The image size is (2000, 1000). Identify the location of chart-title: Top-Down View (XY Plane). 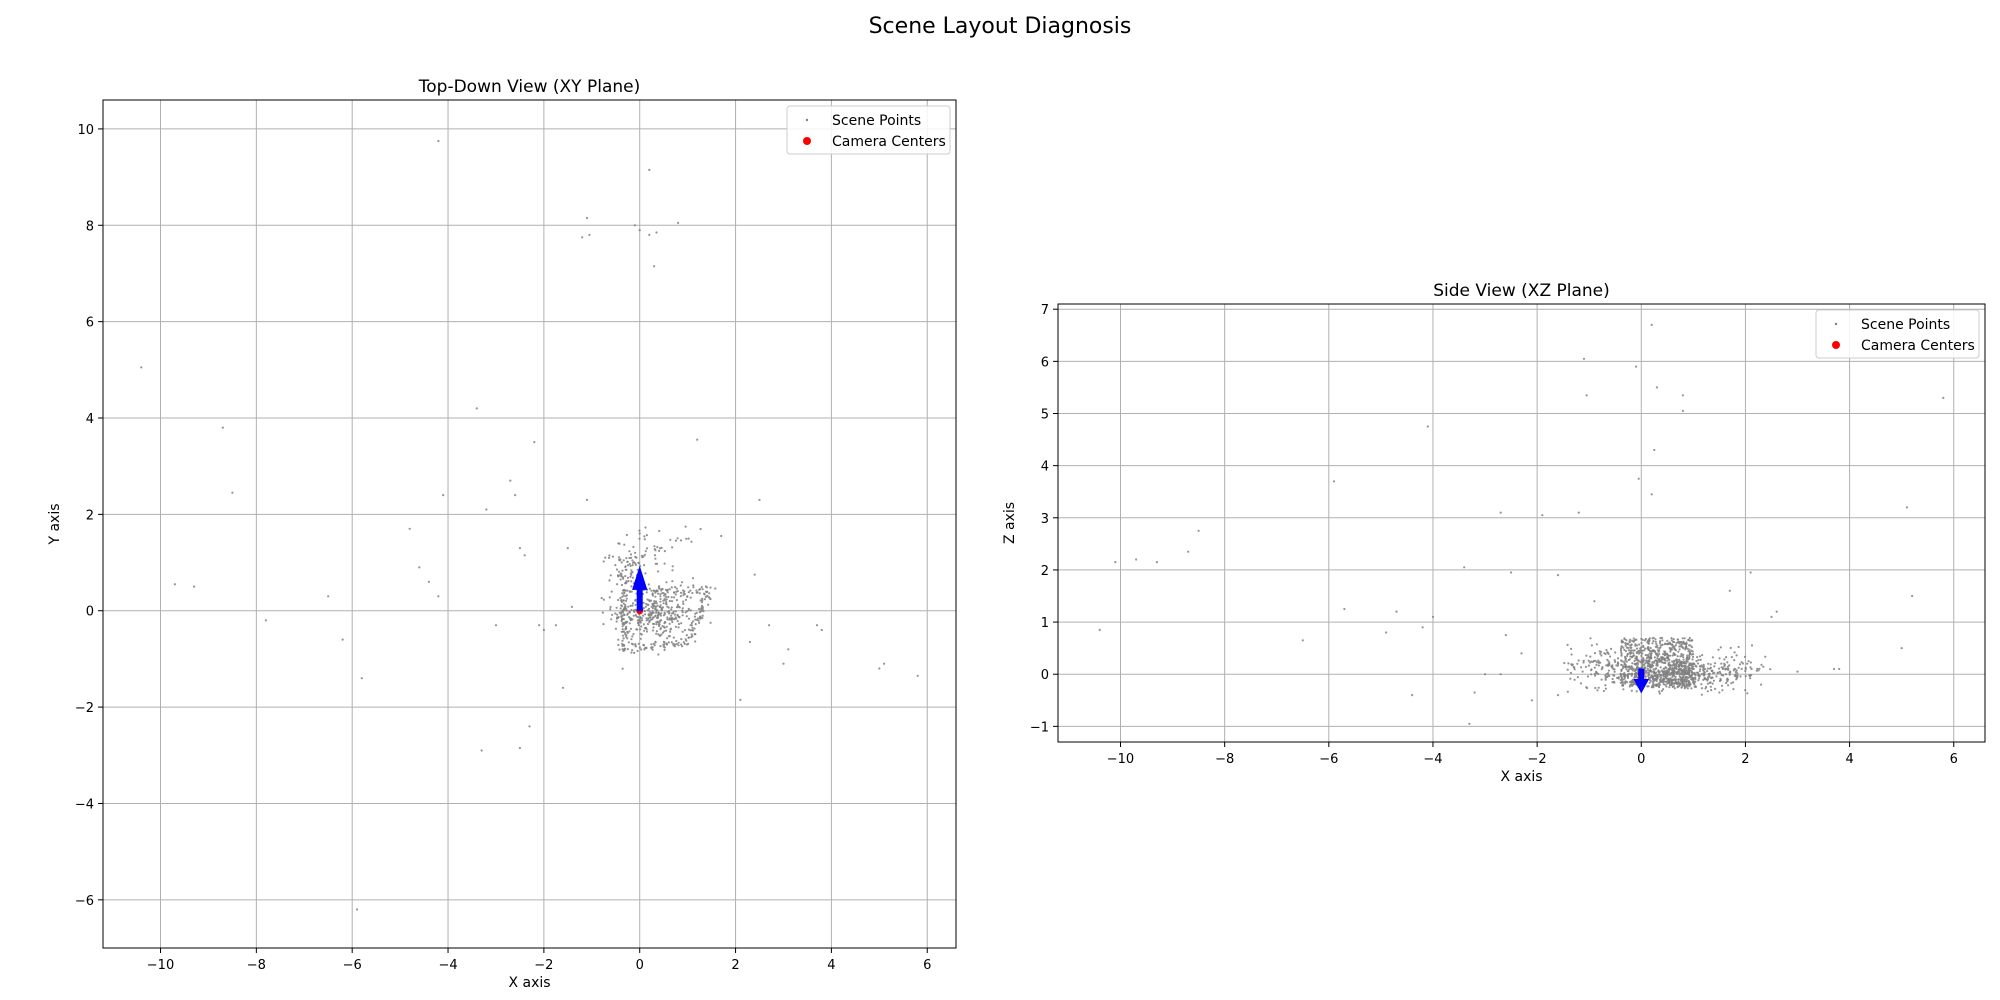
(529, 87).